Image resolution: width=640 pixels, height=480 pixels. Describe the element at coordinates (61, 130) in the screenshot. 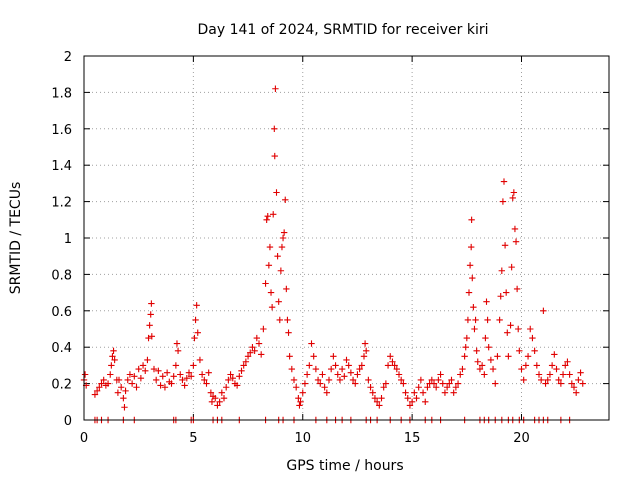

I see `y-tick-label: 1.6` at that location.